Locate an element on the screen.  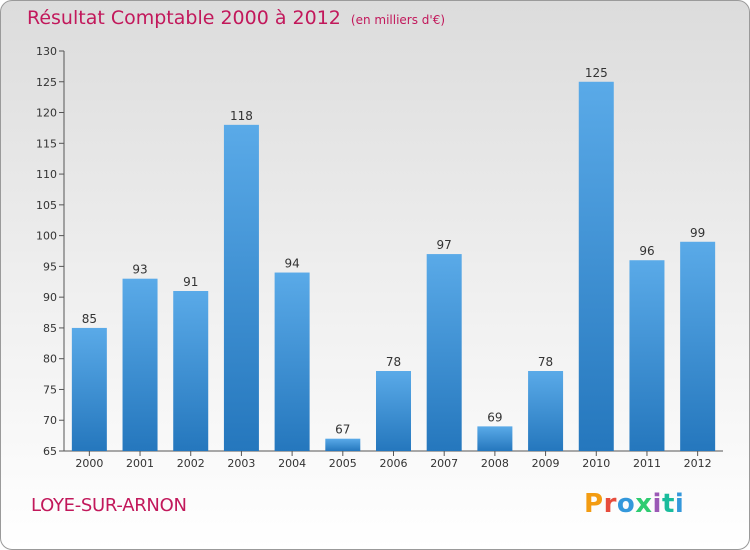
y-tick-label: 100 is located at coordinates (46, 236).